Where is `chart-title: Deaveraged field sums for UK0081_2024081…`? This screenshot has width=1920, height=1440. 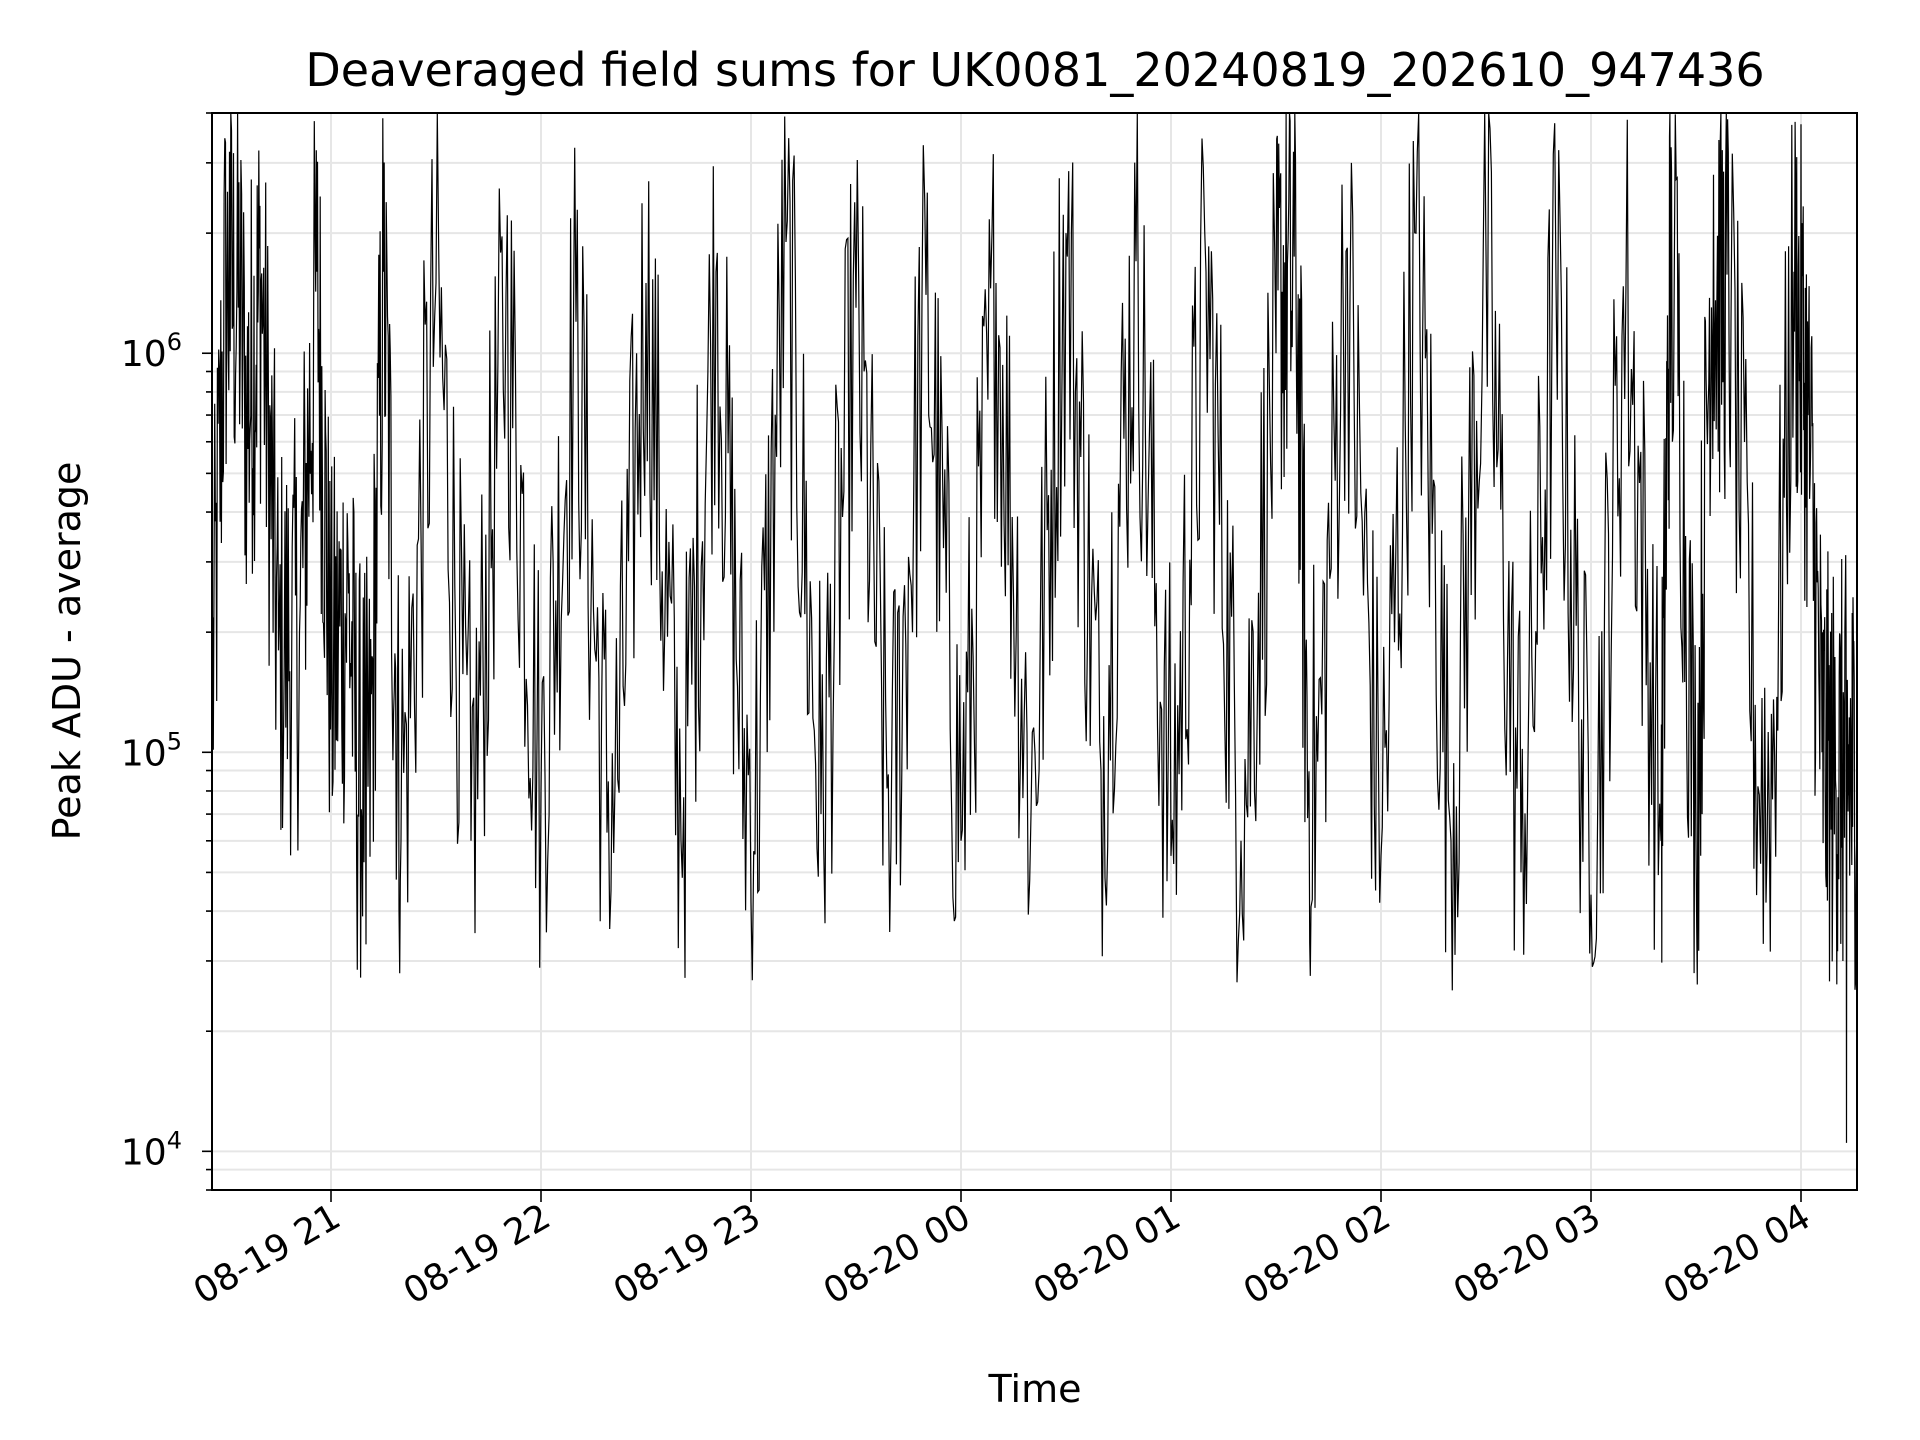 chart-title: Deaveraged field sums for UK0081_2024081… is located at coordinates (1034, 70).